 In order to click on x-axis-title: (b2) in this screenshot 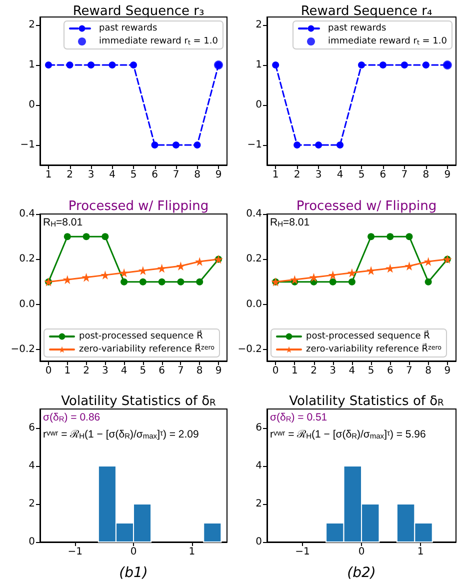, I will do `click(361, 573)`.